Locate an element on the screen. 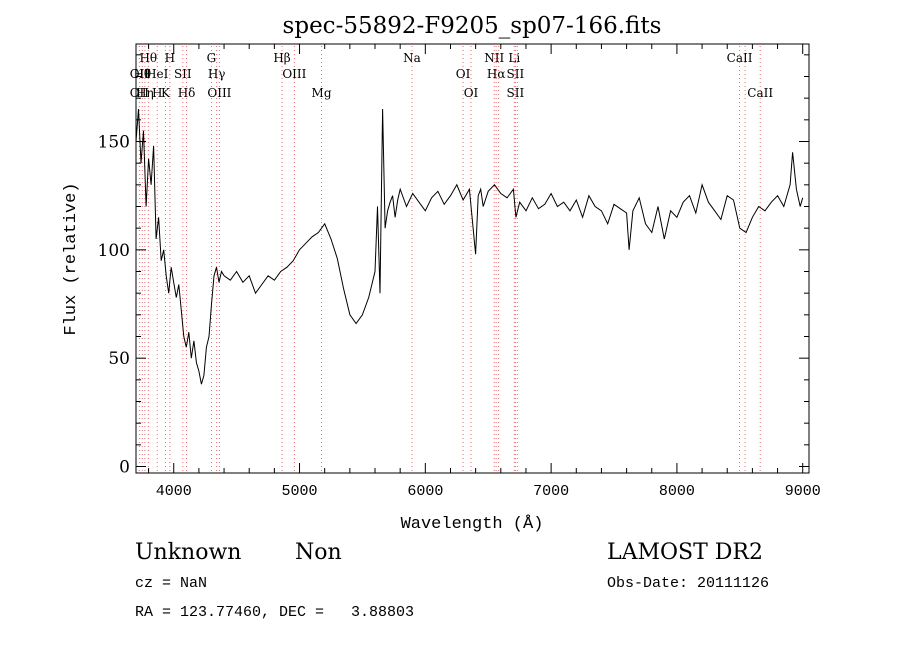 Image resolution: width=900 pixels, height=650 pixels. y-tick-label: 50 is located at coordinates (119, 359).